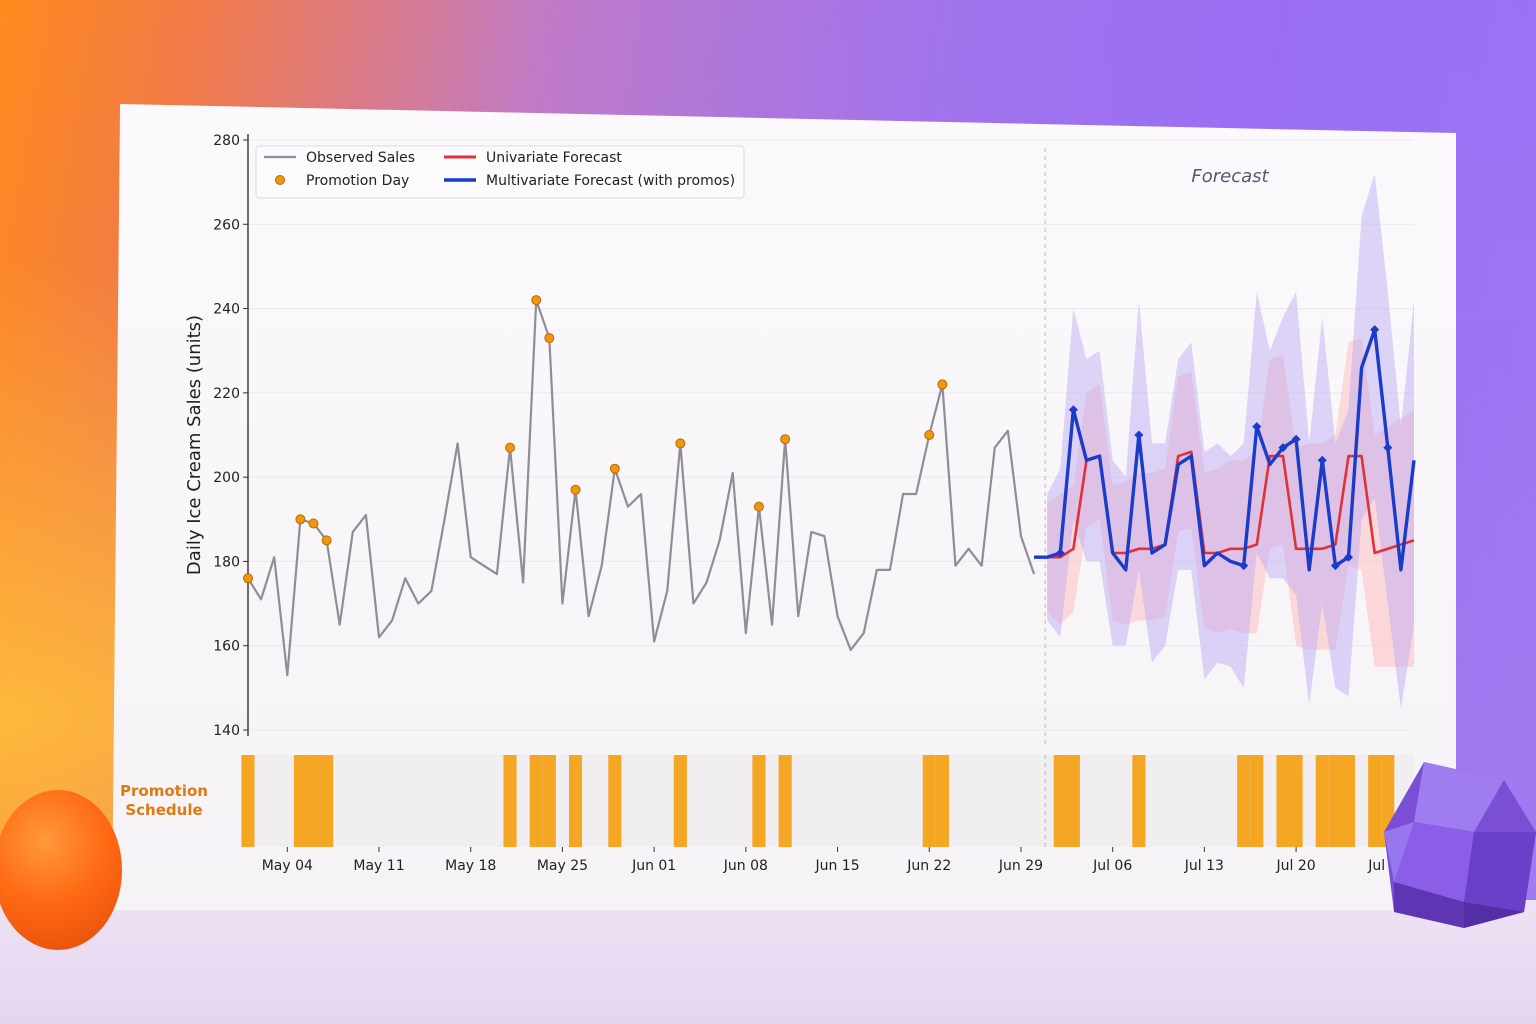 Image resolution: width=1536 pixels, height=1024 pixels. Describe the element at coordinates (554, 158) in the screenshot. I see `legend-label: Univariate Forecast` at that location.